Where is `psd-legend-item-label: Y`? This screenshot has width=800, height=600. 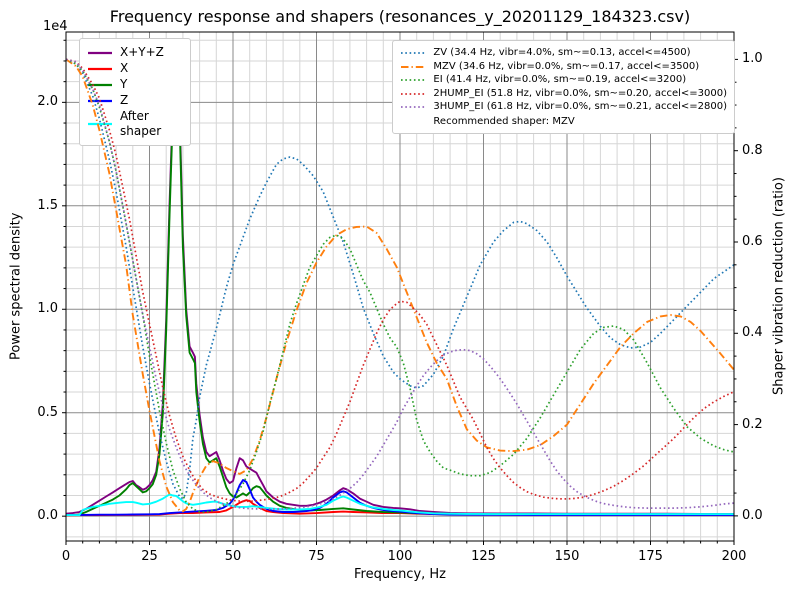 psd-legend-item-label: Y is located at coordinates (124, 84).